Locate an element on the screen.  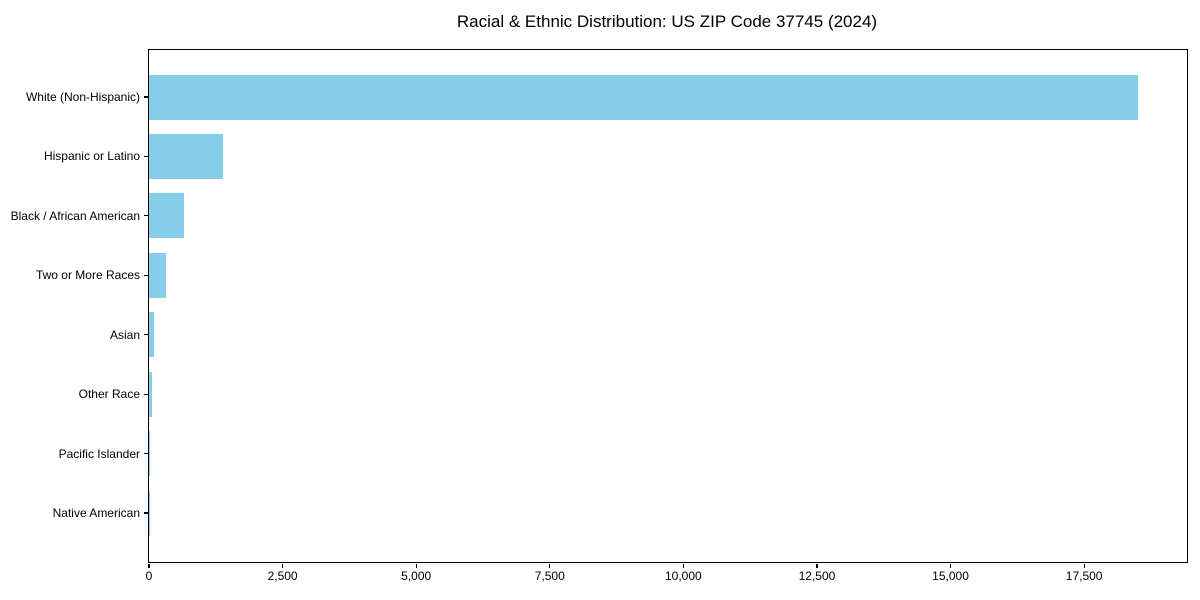
y-tick-label: Native American is located at coordinates (96, 513).